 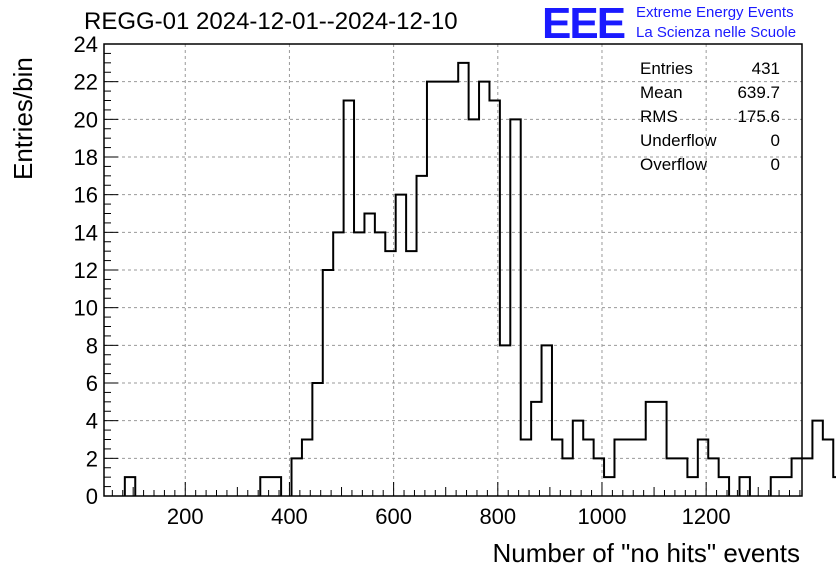 What do you see at coordinates (659, 116) in the screenshot?
I see `stats-label: RMS` at bounding box center [659, 116].